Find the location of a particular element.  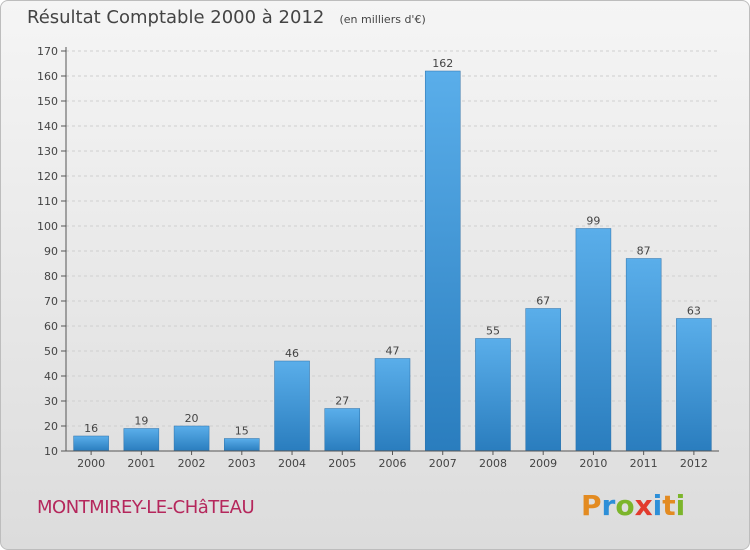

x-tick-label: 2005 is located at coordinates (342, 463).